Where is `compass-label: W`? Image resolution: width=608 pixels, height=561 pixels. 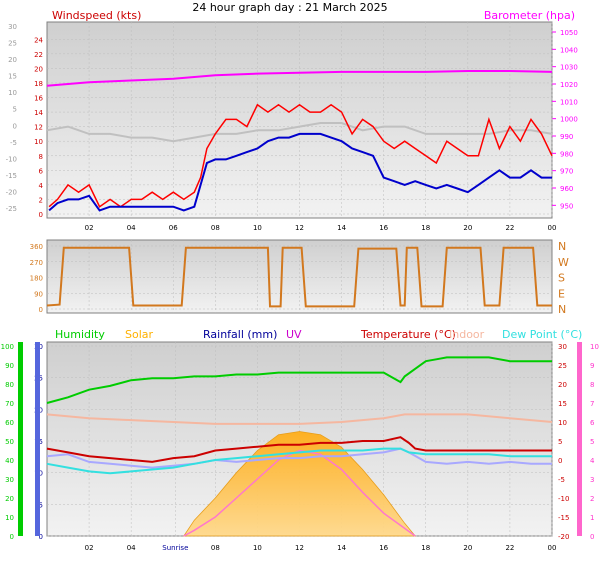 compass-label: W is located at coordinates (563, 262).